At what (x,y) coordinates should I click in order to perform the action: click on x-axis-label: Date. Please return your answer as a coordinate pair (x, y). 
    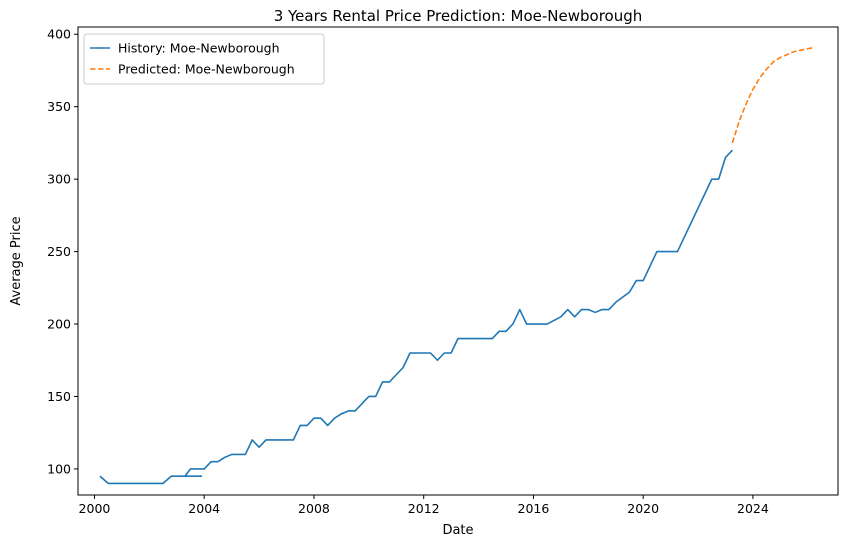
    Looking at the image, I should click on (457, 530).